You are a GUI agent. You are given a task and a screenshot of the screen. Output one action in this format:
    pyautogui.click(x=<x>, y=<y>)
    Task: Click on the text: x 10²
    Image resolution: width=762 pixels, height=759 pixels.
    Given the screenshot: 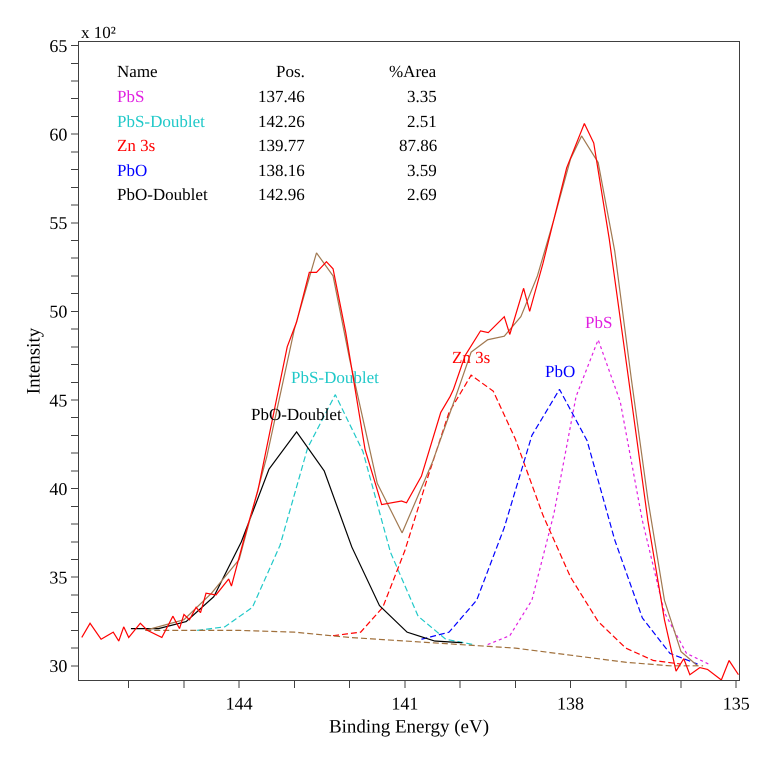 What is the action you would take?
    pyautogui.click(x=98, y=32)
    